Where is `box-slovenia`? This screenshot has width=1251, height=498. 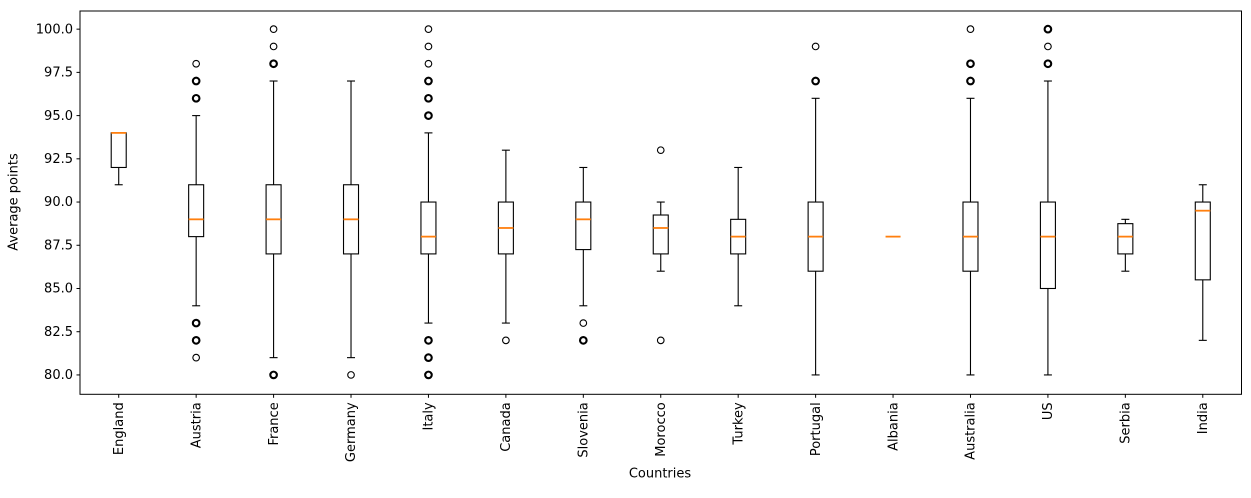 box-slovenia is located at coordinates (583, 226).